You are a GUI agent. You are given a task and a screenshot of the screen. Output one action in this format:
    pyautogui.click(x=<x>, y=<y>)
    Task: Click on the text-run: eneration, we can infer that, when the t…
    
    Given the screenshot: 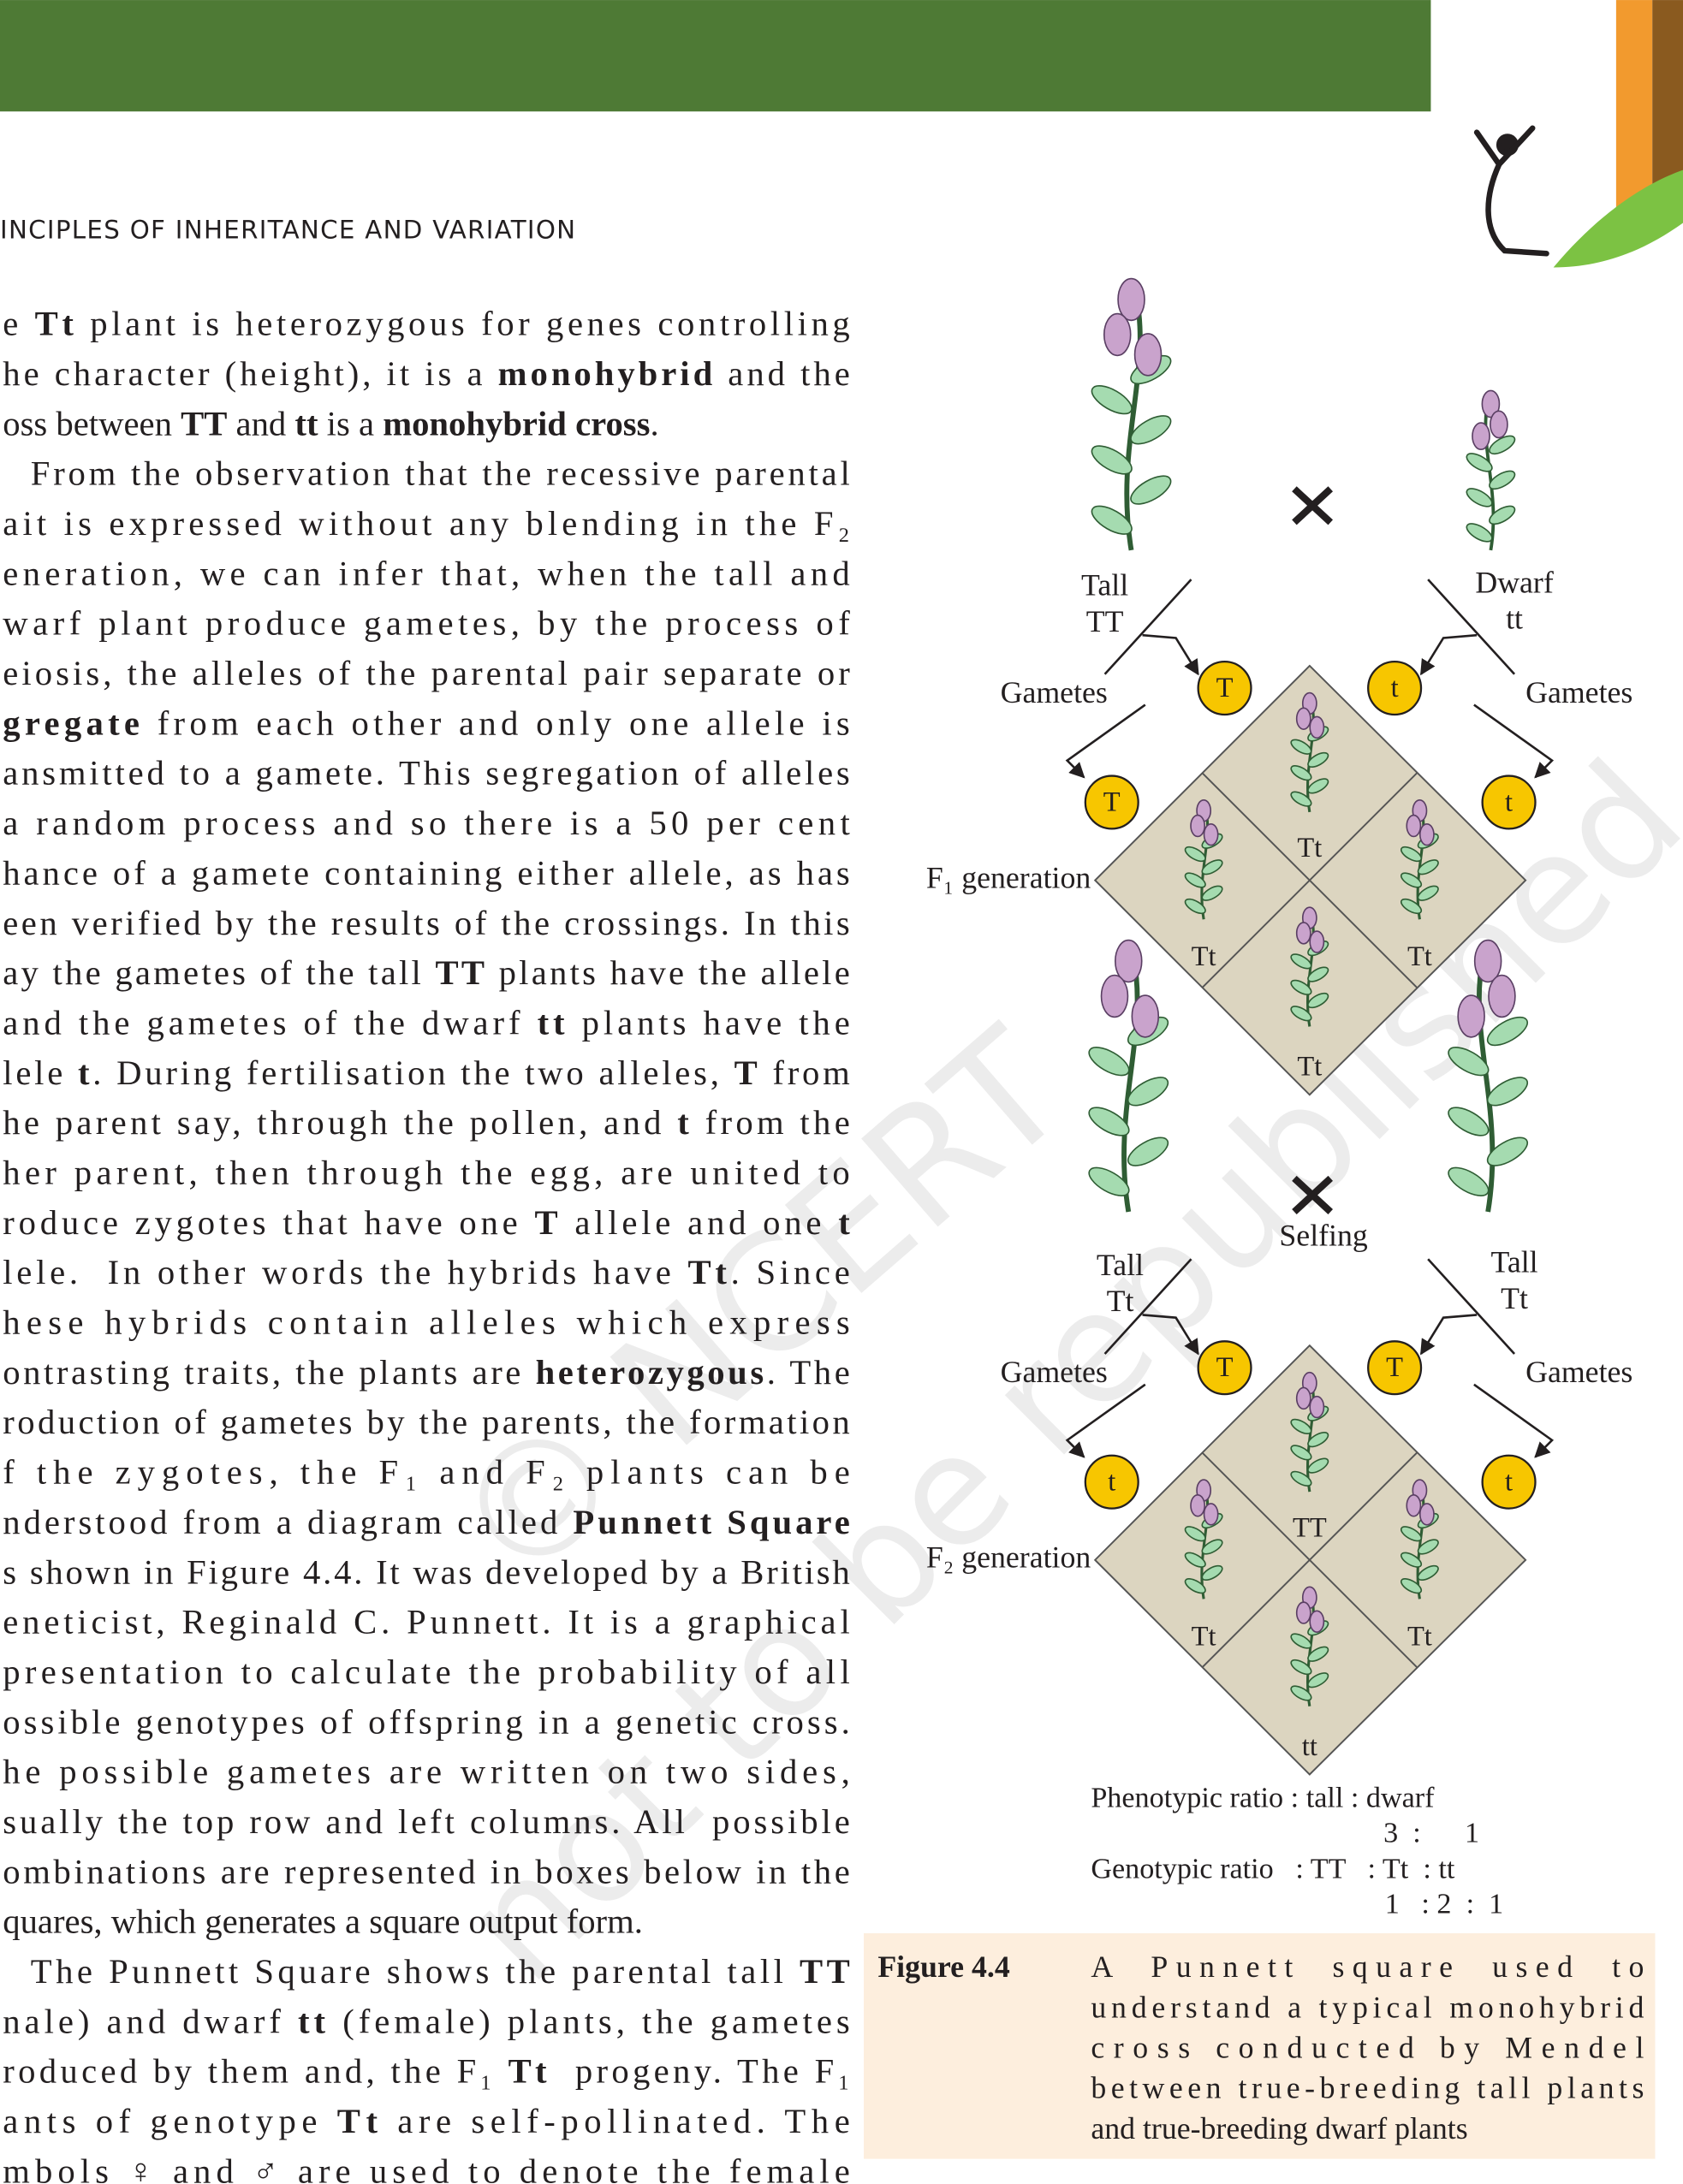 What is the action you would take?
    pyautogui.click(x=426, y=573)
    